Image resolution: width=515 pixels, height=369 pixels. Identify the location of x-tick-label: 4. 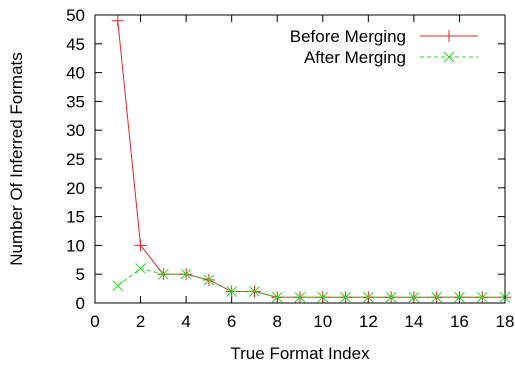
(185, 321).